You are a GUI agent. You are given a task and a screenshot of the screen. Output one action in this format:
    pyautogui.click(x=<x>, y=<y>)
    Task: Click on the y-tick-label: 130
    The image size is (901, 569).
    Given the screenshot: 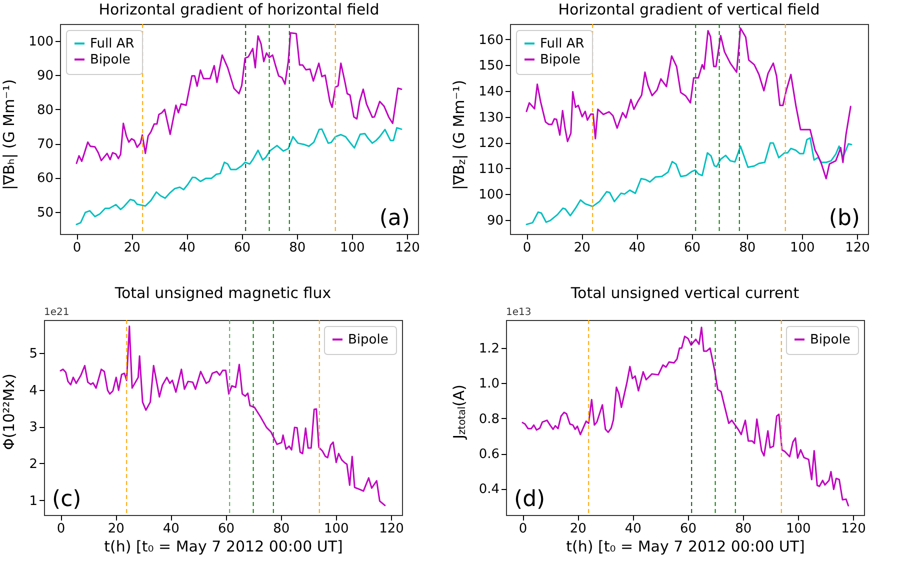 What is the action you would take?
    pyautogui.click(x=491, y=118)
    